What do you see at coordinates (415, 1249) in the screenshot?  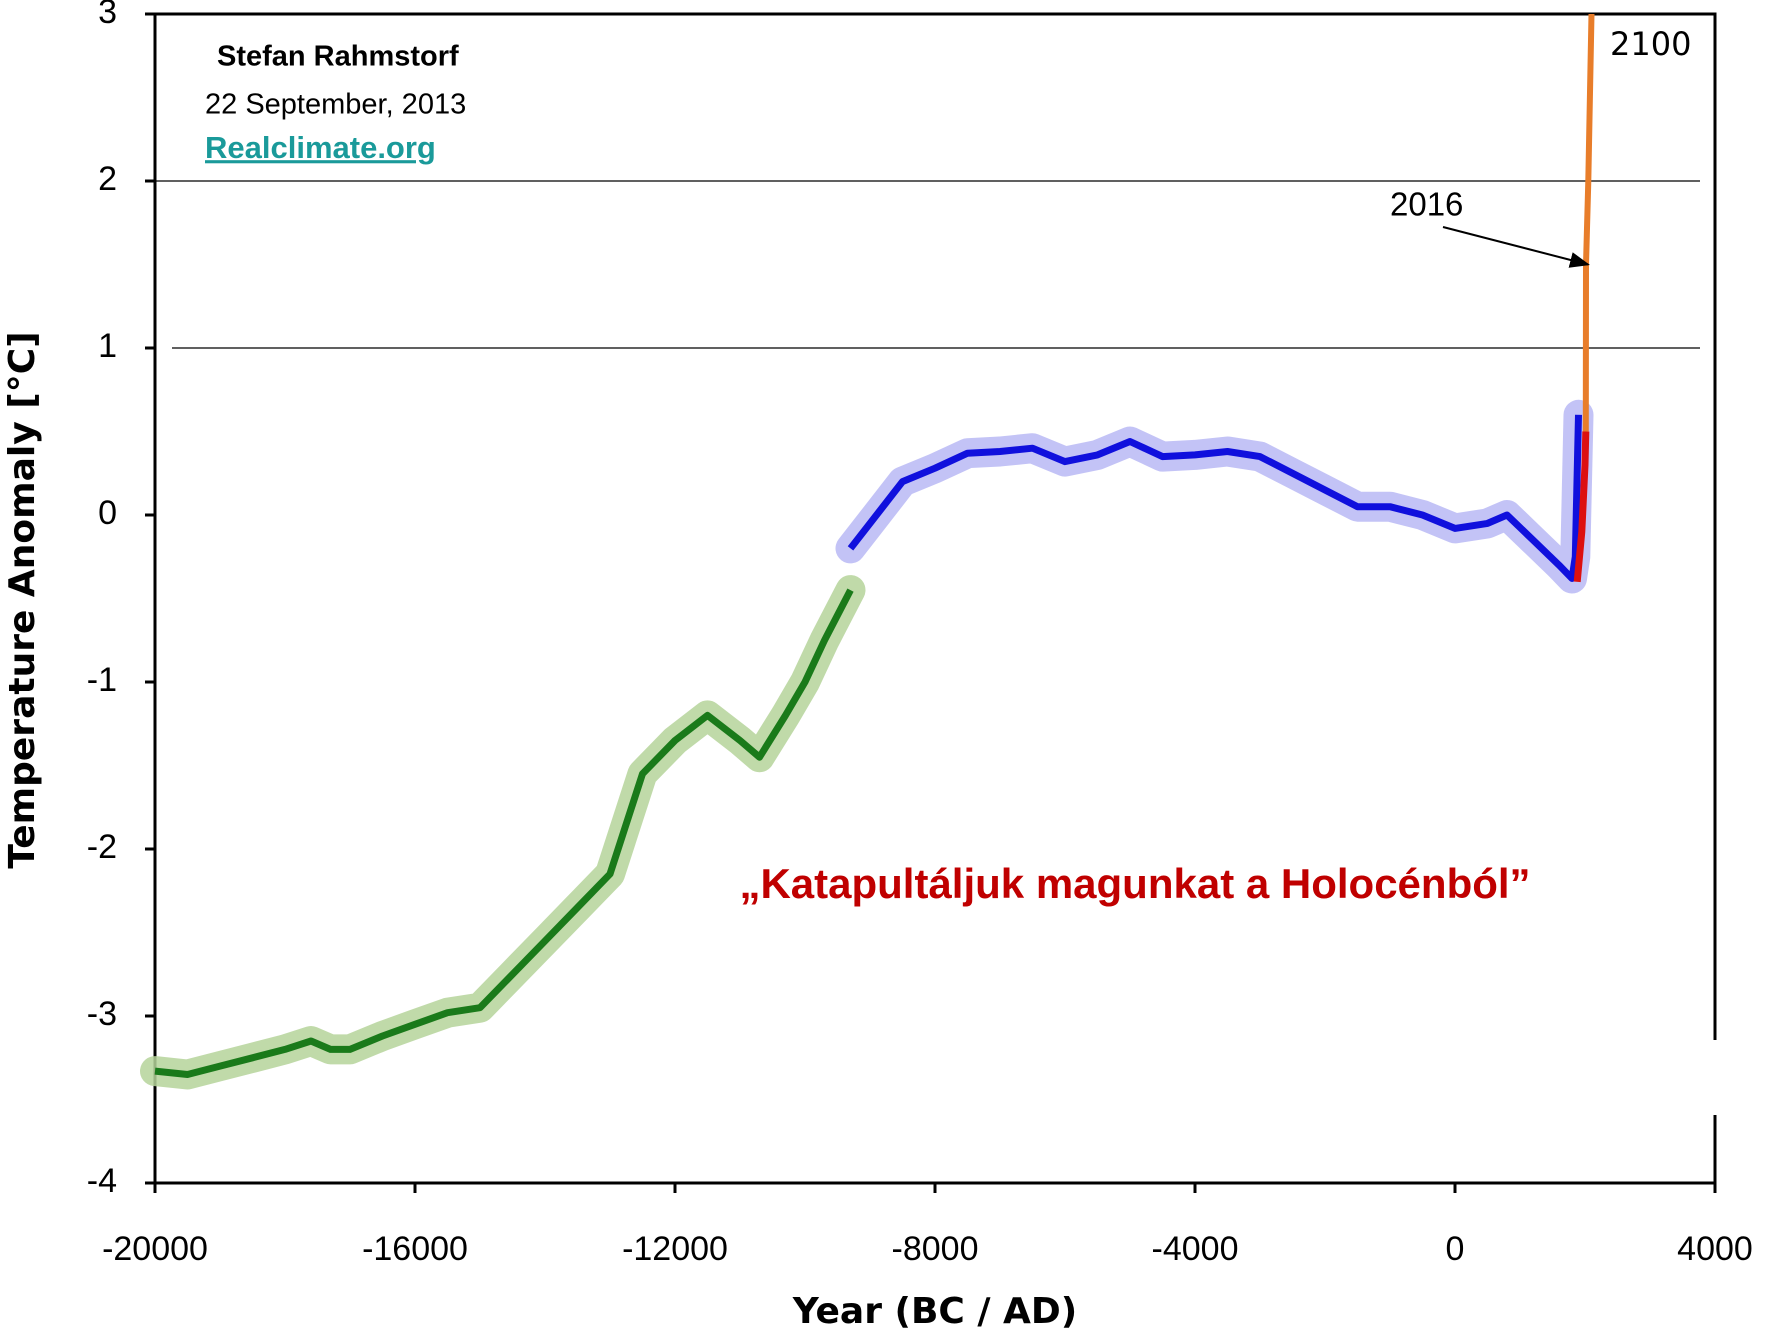 I see `x-tick-label: -16000` at bounding box center [415, 1249].